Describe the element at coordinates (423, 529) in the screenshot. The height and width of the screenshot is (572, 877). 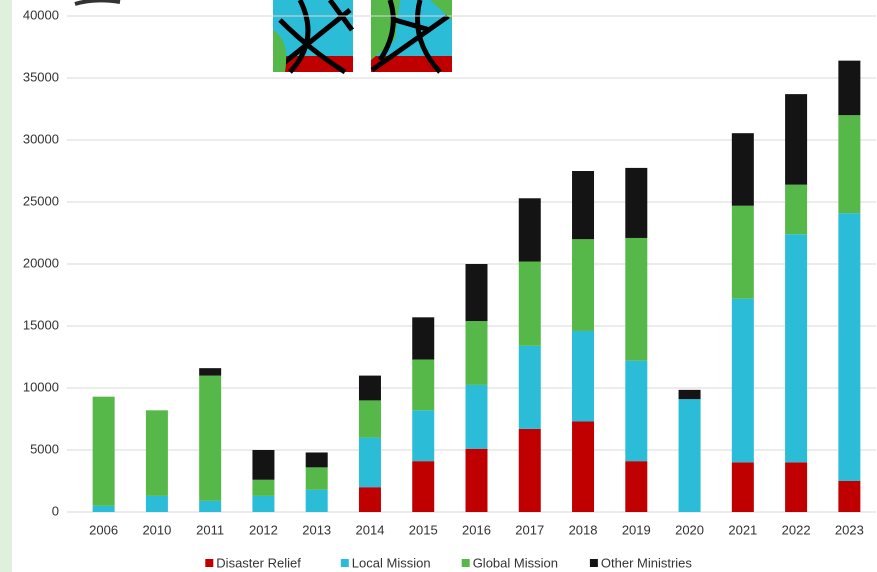
I see `x-tick-label: 2015` at that location.